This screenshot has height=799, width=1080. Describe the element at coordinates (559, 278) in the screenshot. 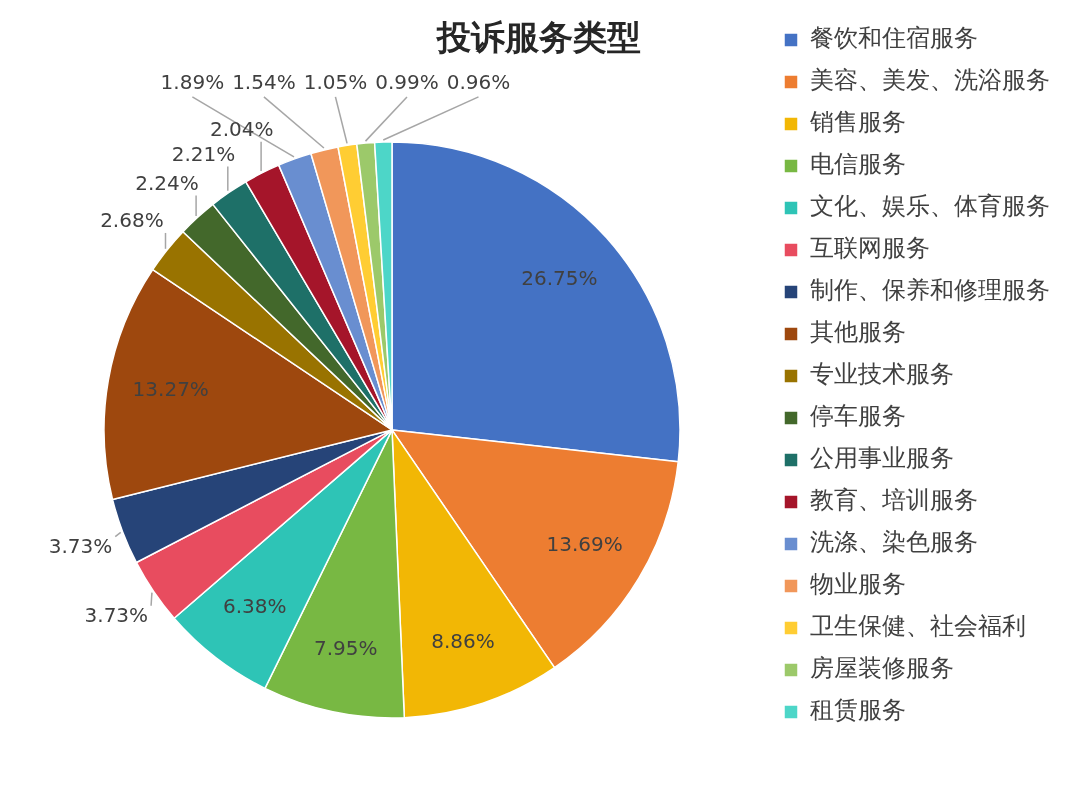

I see `data-label: 26.75%` at that location.